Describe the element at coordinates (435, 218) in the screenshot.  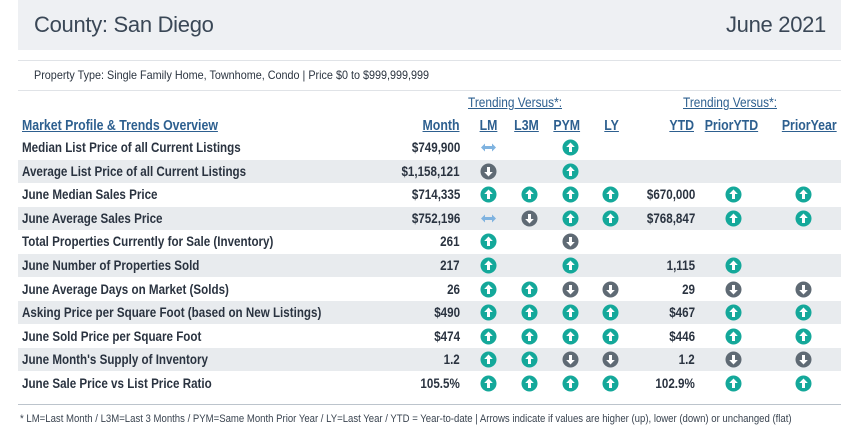
I see `month-value: $752,196` at that location.